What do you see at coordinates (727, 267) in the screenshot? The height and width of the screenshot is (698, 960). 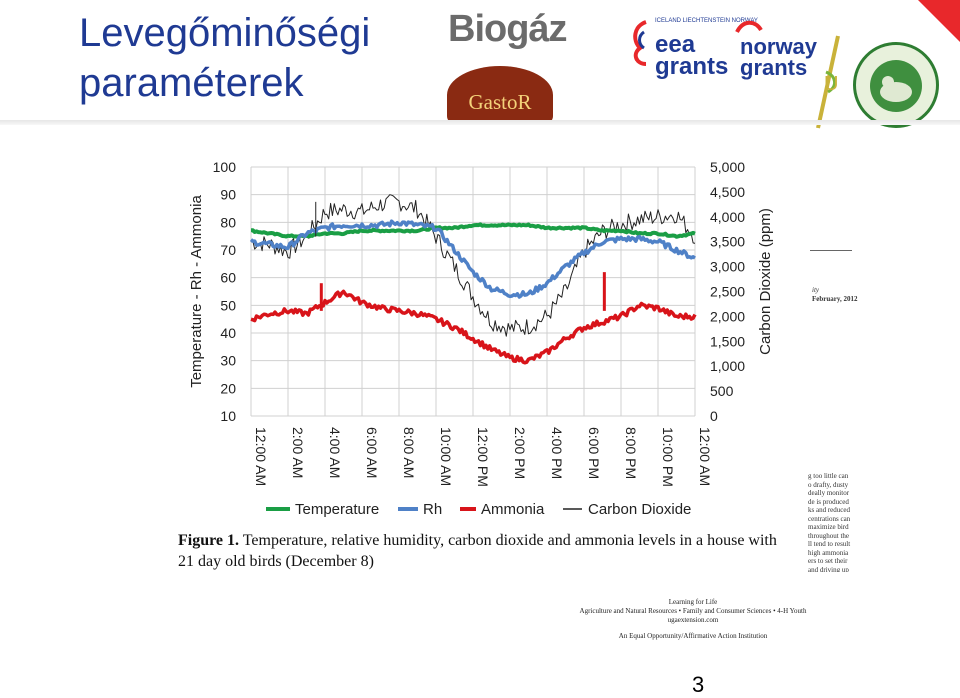 I see `y-right-tick-label: 3,000` at bounding box center [727, 267].